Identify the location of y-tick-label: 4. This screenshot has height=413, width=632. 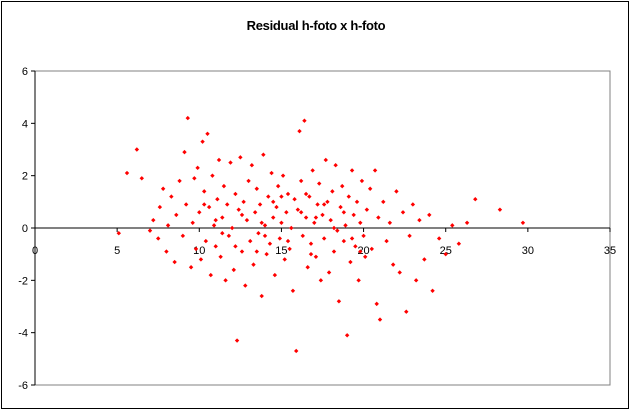
(25, 124).